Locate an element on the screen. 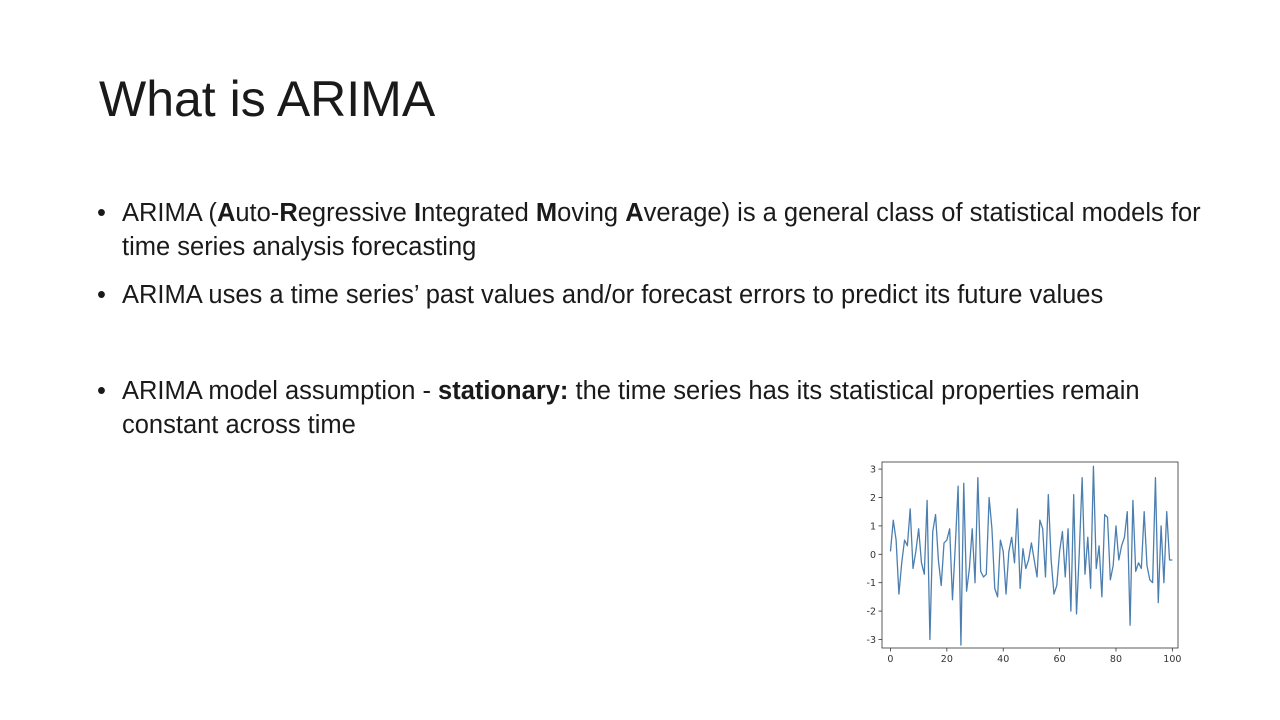 The height and width of the screenshot is (720, 1280). bullet-text: ntegrated is located at coordinates (478, 213).